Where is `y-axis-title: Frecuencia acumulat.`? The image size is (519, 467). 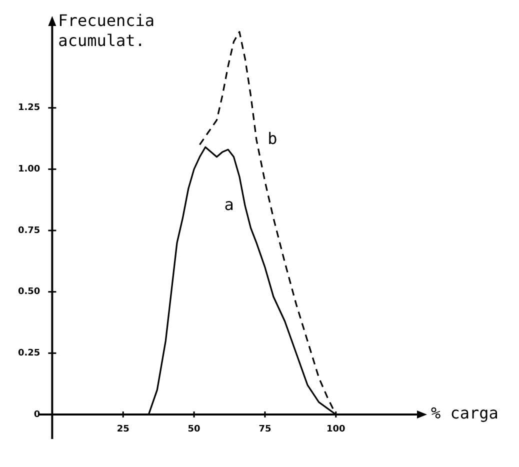
y-axis-title: Frecuencia acumulat. is located at coordinates (106, 30).